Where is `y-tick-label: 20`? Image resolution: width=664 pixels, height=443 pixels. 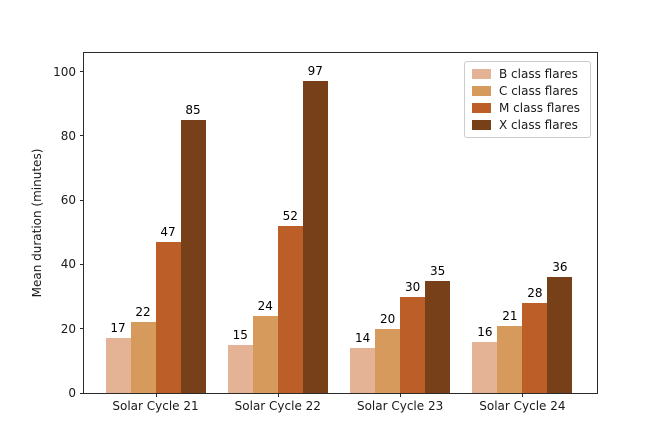
y-tick-label: 20 is located at coordinates (68, 328).